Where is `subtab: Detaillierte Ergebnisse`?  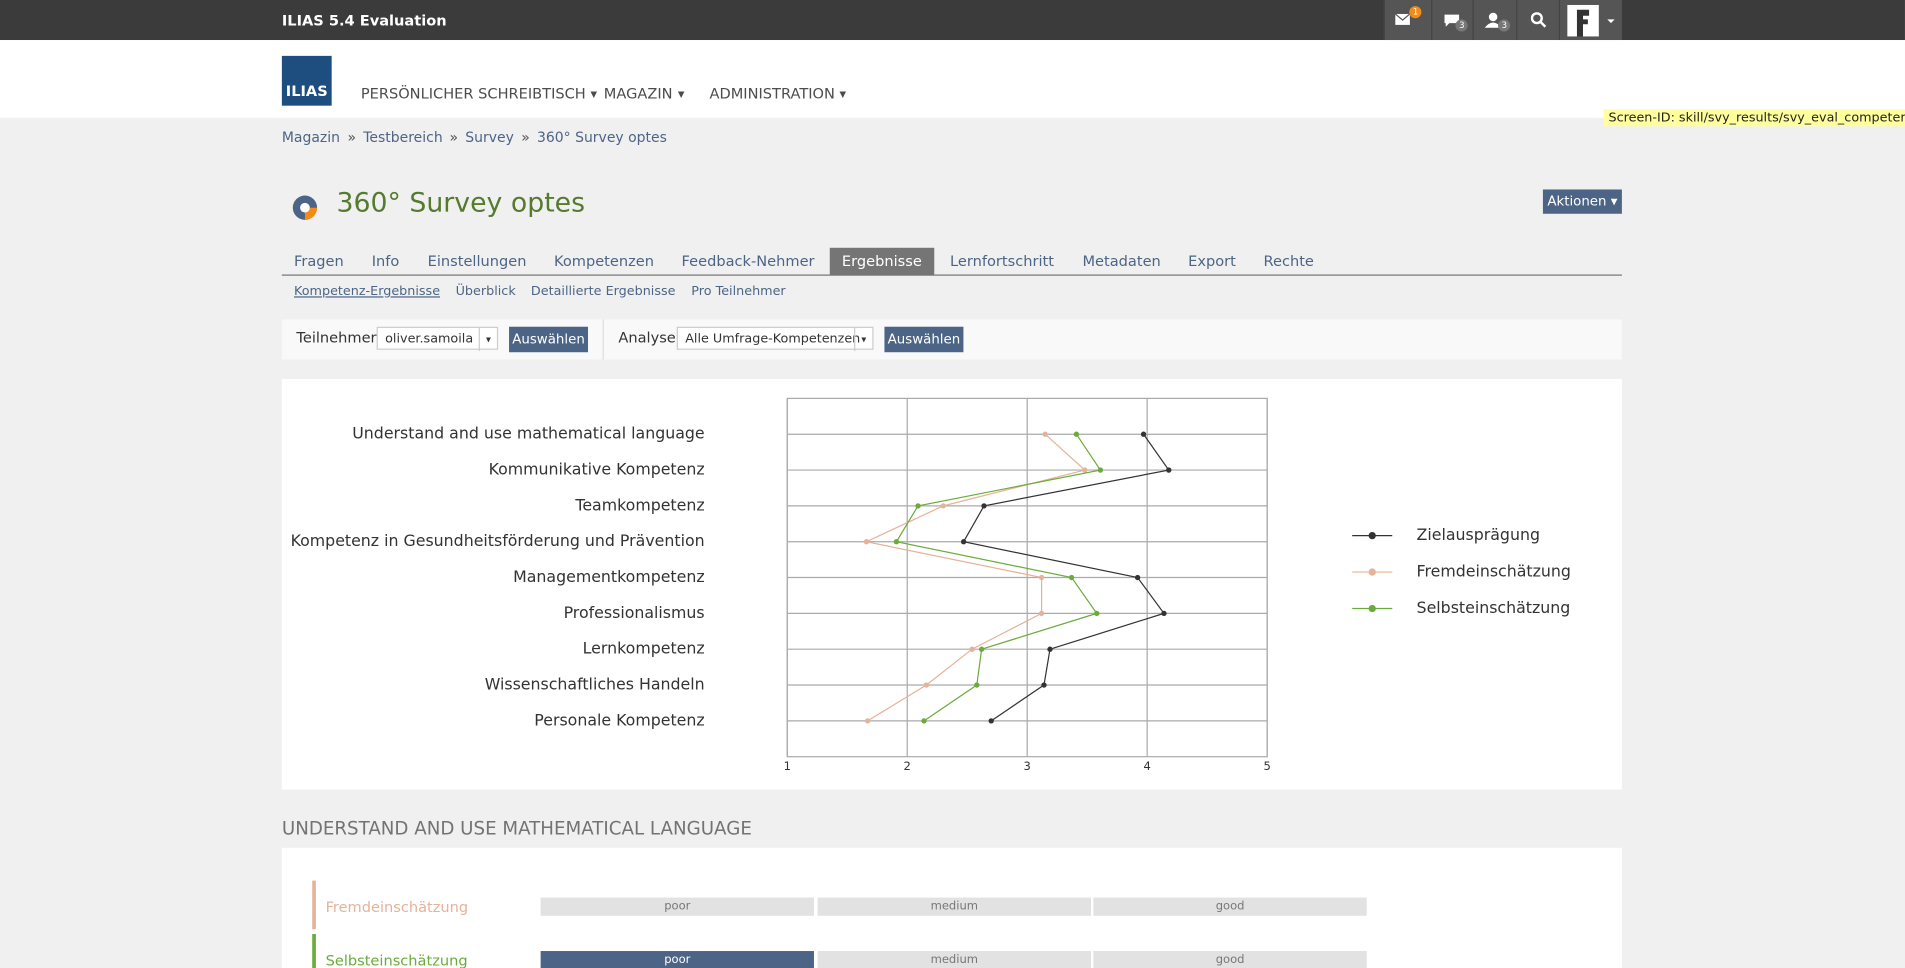 subtab: Detaillierte Ergebnisse is located at coordinates (603, 291).